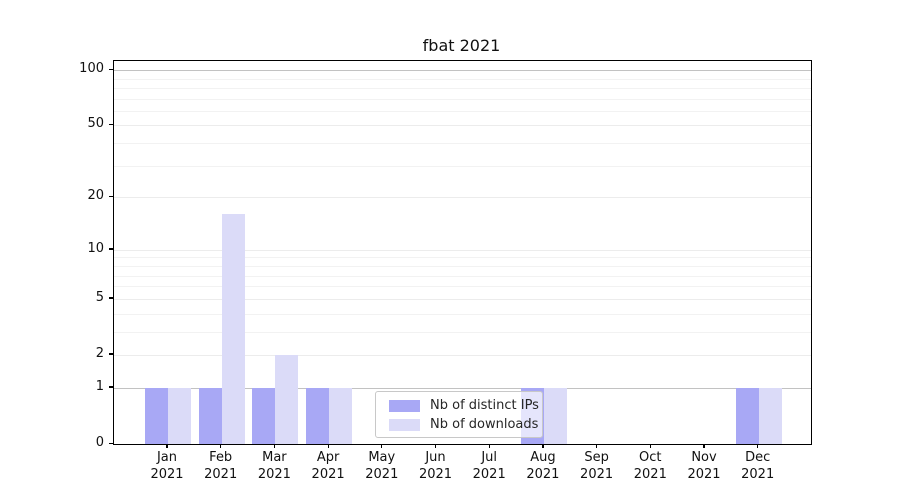 The width and height of the screenshot is (900, 500). What do you see at coordinates (758, 457) in the screenshot?
I see `x-tick-month: Dec` at bounding box center [758, 457].